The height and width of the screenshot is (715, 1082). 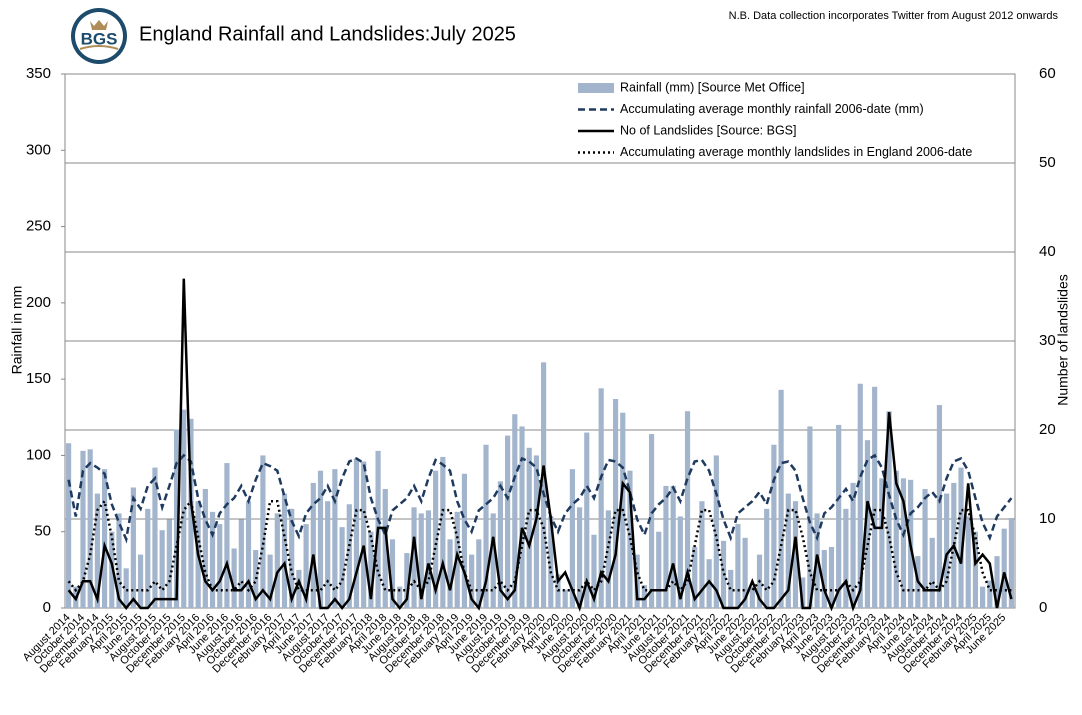 I want to click on y2-tick-label: 30, so click(x=1047, y=340).